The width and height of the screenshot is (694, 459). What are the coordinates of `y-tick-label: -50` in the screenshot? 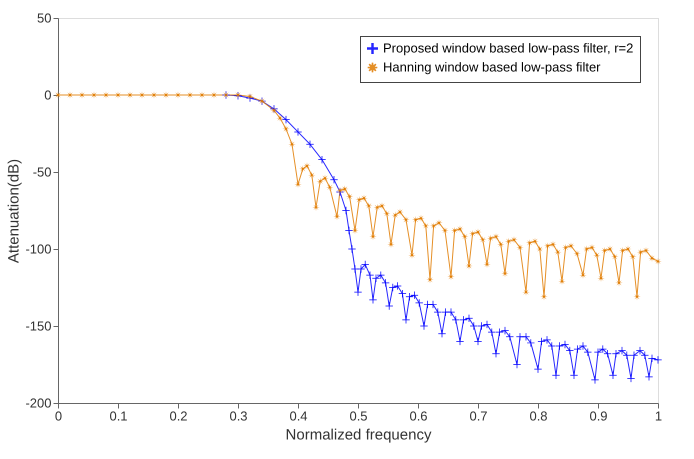 It's located at (42, 172).